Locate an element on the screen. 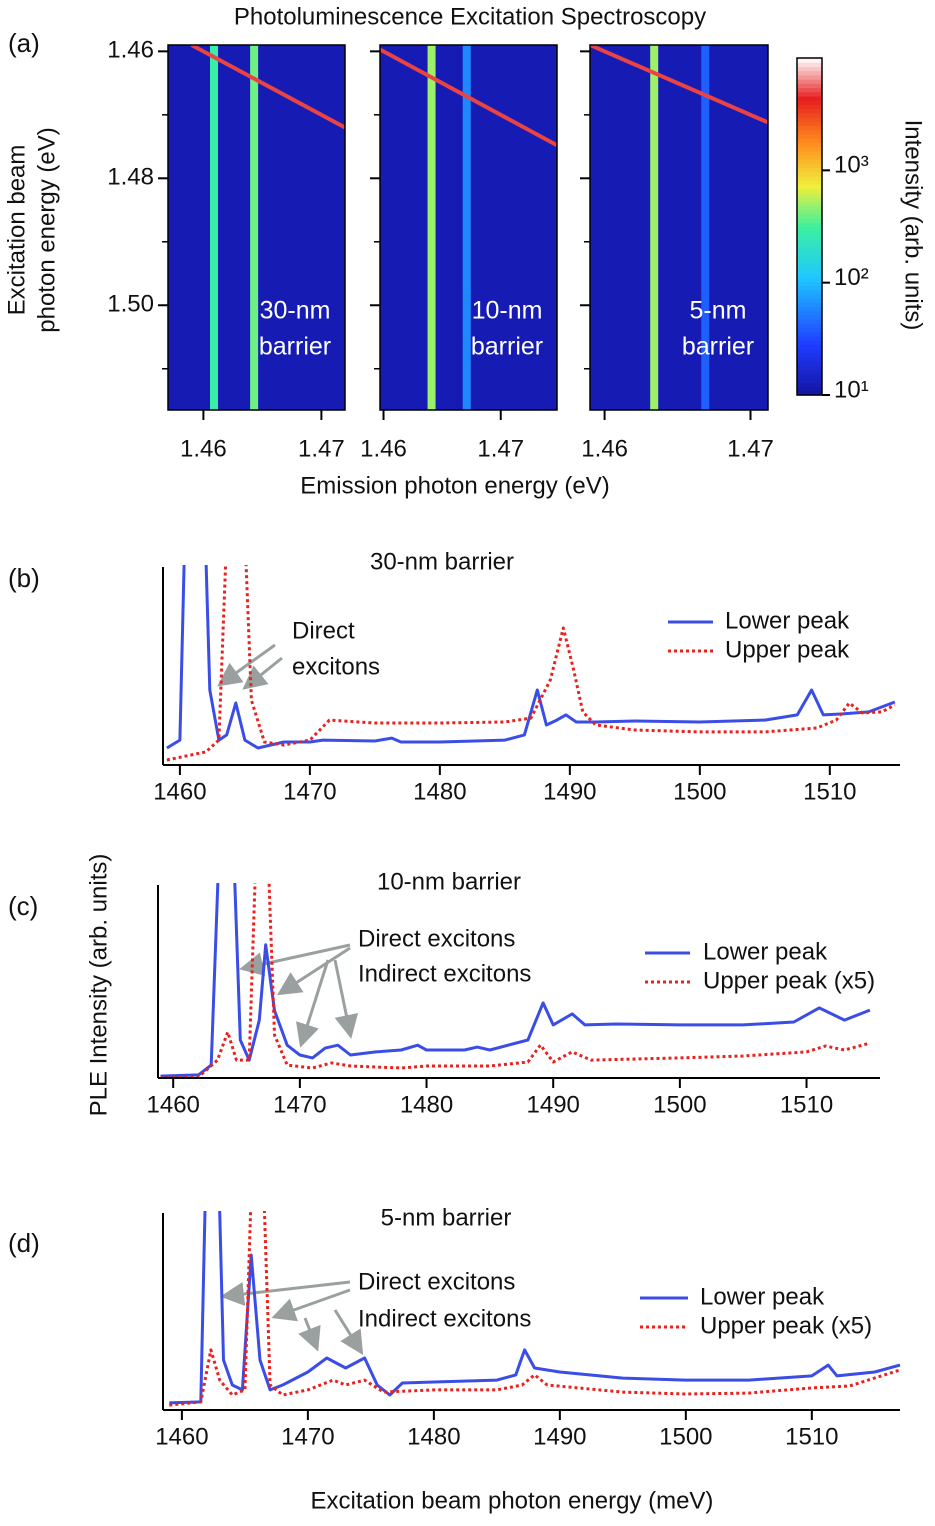  y-axis-label: PLE Intensity (arb. units) is located at coordinates (98, 985).